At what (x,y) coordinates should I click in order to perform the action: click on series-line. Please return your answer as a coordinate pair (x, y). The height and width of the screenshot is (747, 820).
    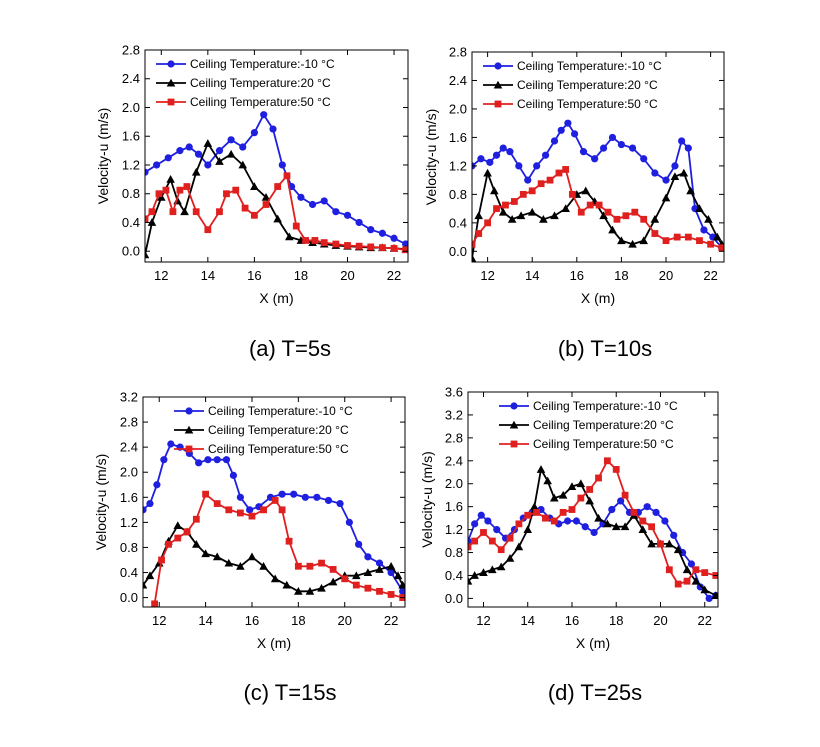
    Looking at the image, I should click on (597, 208).